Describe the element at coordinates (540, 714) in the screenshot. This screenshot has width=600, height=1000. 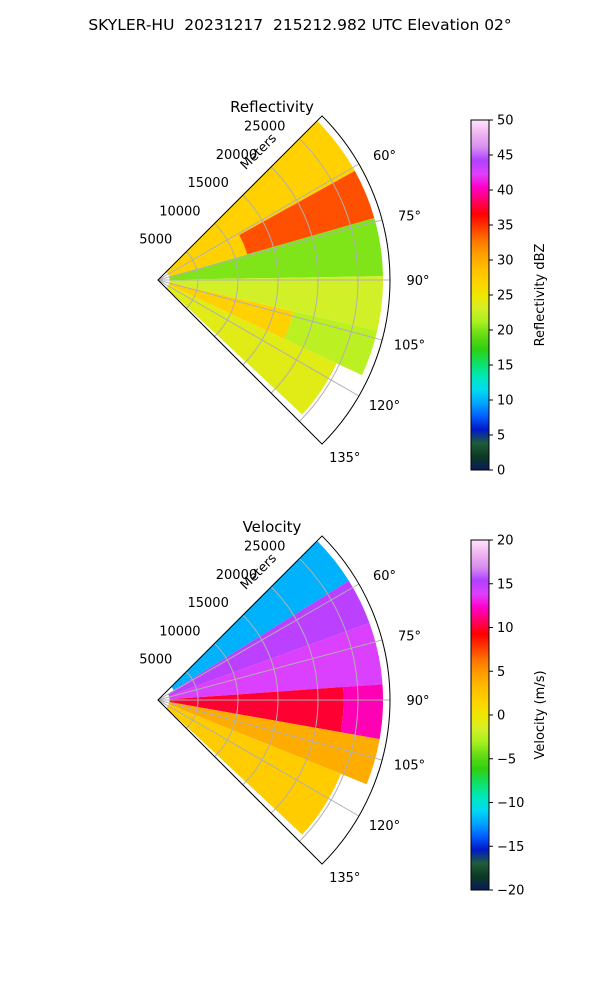
I see `colorbar-label: Velocity (m/s)` at that location.